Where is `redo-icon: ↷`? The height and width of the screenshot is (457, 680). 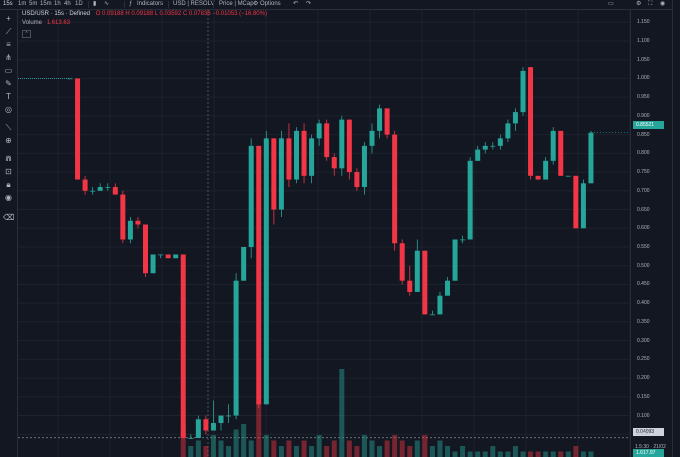
redo-icon: ↷ is located at coordinates (309, 4).